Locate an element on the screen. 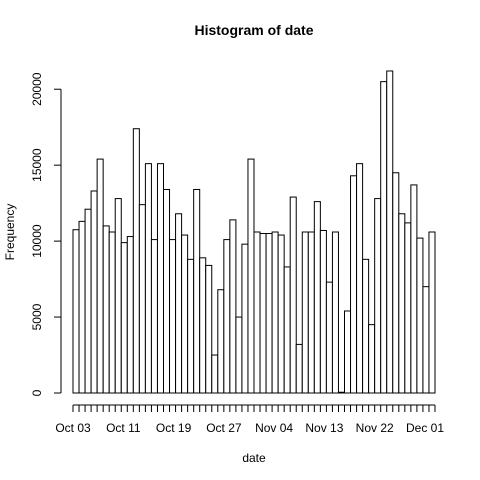  y-axis: 0 5000 10000 15000 20000 is located at coordinates (46, 234).